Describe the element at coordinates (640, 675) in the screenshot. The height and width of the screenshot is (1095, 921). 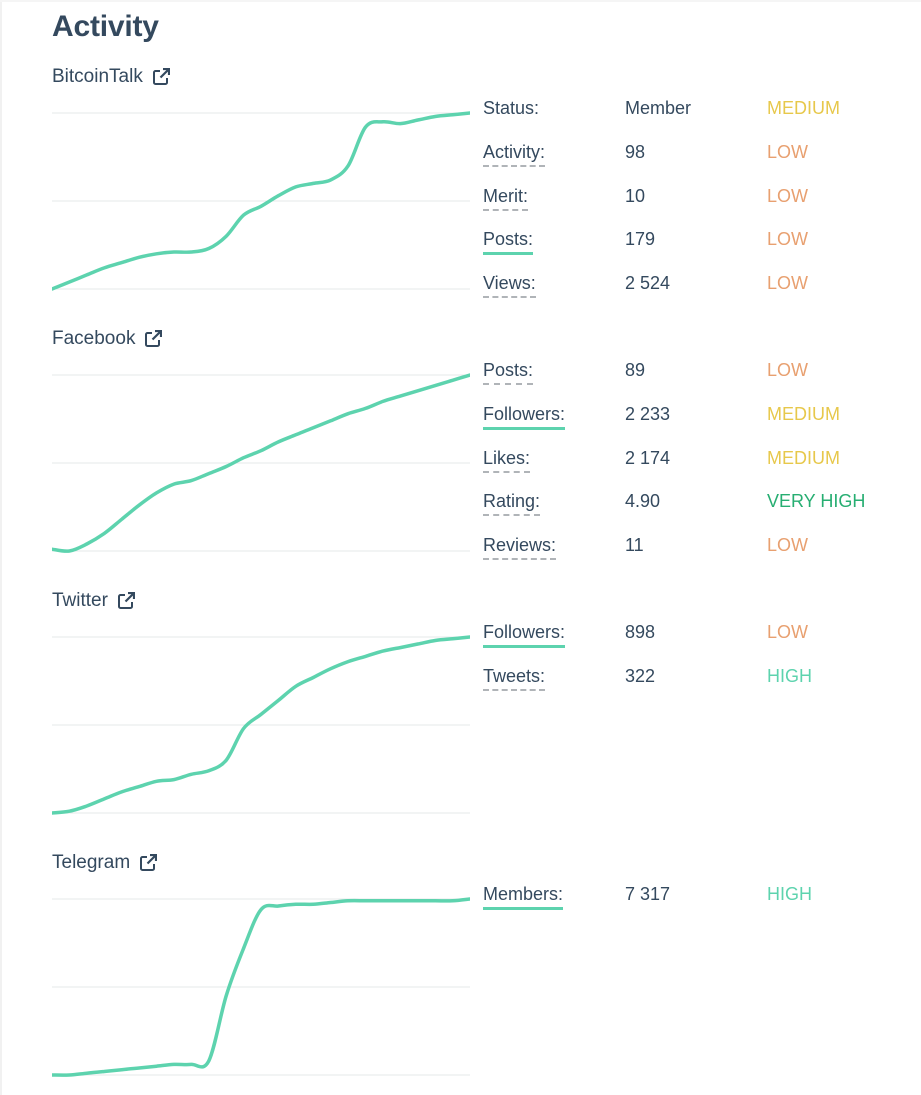
I see `metric-value: 322` at that location.